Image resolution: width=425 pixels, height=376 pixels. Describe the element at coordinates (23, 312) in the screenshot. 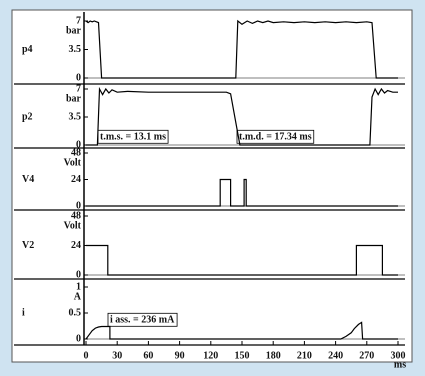

I see `panel-label: i` at that location.